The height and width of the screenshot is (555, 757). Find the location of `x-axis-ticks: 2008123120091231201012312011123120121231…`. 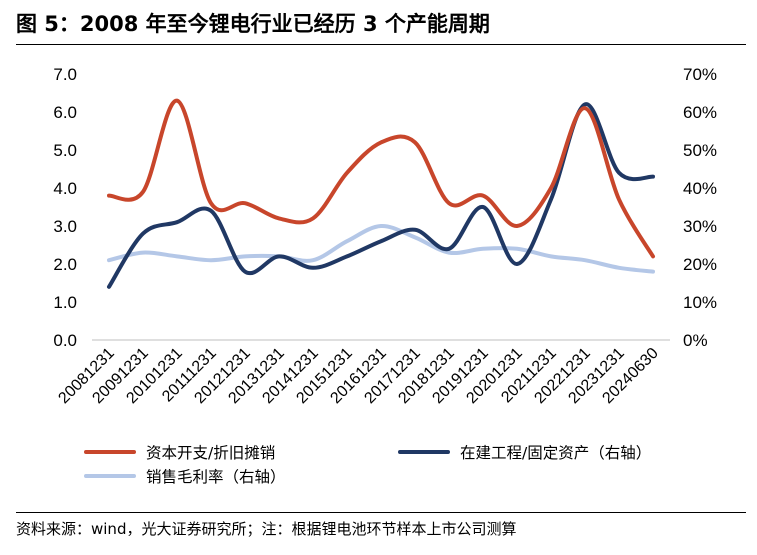

x-axis-ticks: 2008123120091231201012312011123120121231… is located at coordinates (358, 376).